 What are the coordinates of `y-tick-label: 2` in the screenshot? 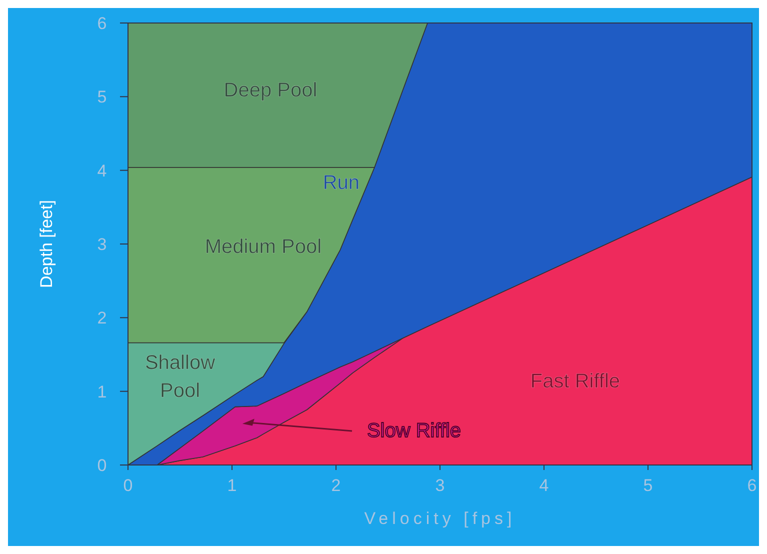 It's located at (102, 318).